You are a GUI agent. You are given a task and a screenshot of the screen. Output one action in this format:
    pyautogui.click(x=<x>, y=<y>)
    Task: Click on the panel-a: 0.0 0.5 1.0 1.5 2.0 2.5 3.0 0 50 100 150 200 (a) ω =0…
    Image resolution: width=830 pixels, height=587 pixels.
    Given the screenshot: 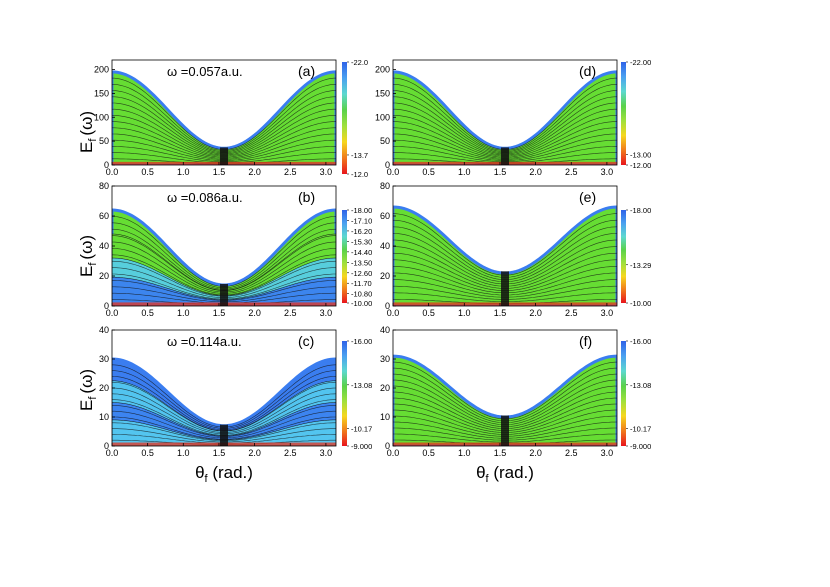 What is the action you would take?
    pyautogui.click(x=231, y=118)
    